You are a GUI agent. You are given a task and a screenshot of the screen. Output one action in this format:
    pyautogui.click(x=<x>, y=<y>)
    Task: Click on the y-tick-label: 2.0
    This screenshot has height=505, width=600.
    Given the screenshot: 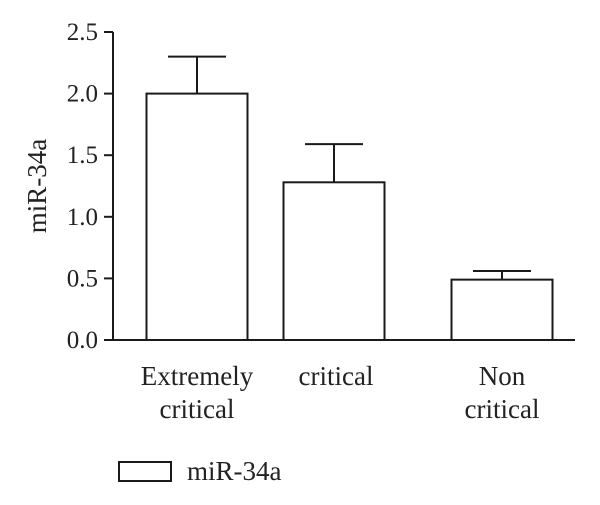 What is the action you would take?
    pyautogui.click(x=82, y=94)
    